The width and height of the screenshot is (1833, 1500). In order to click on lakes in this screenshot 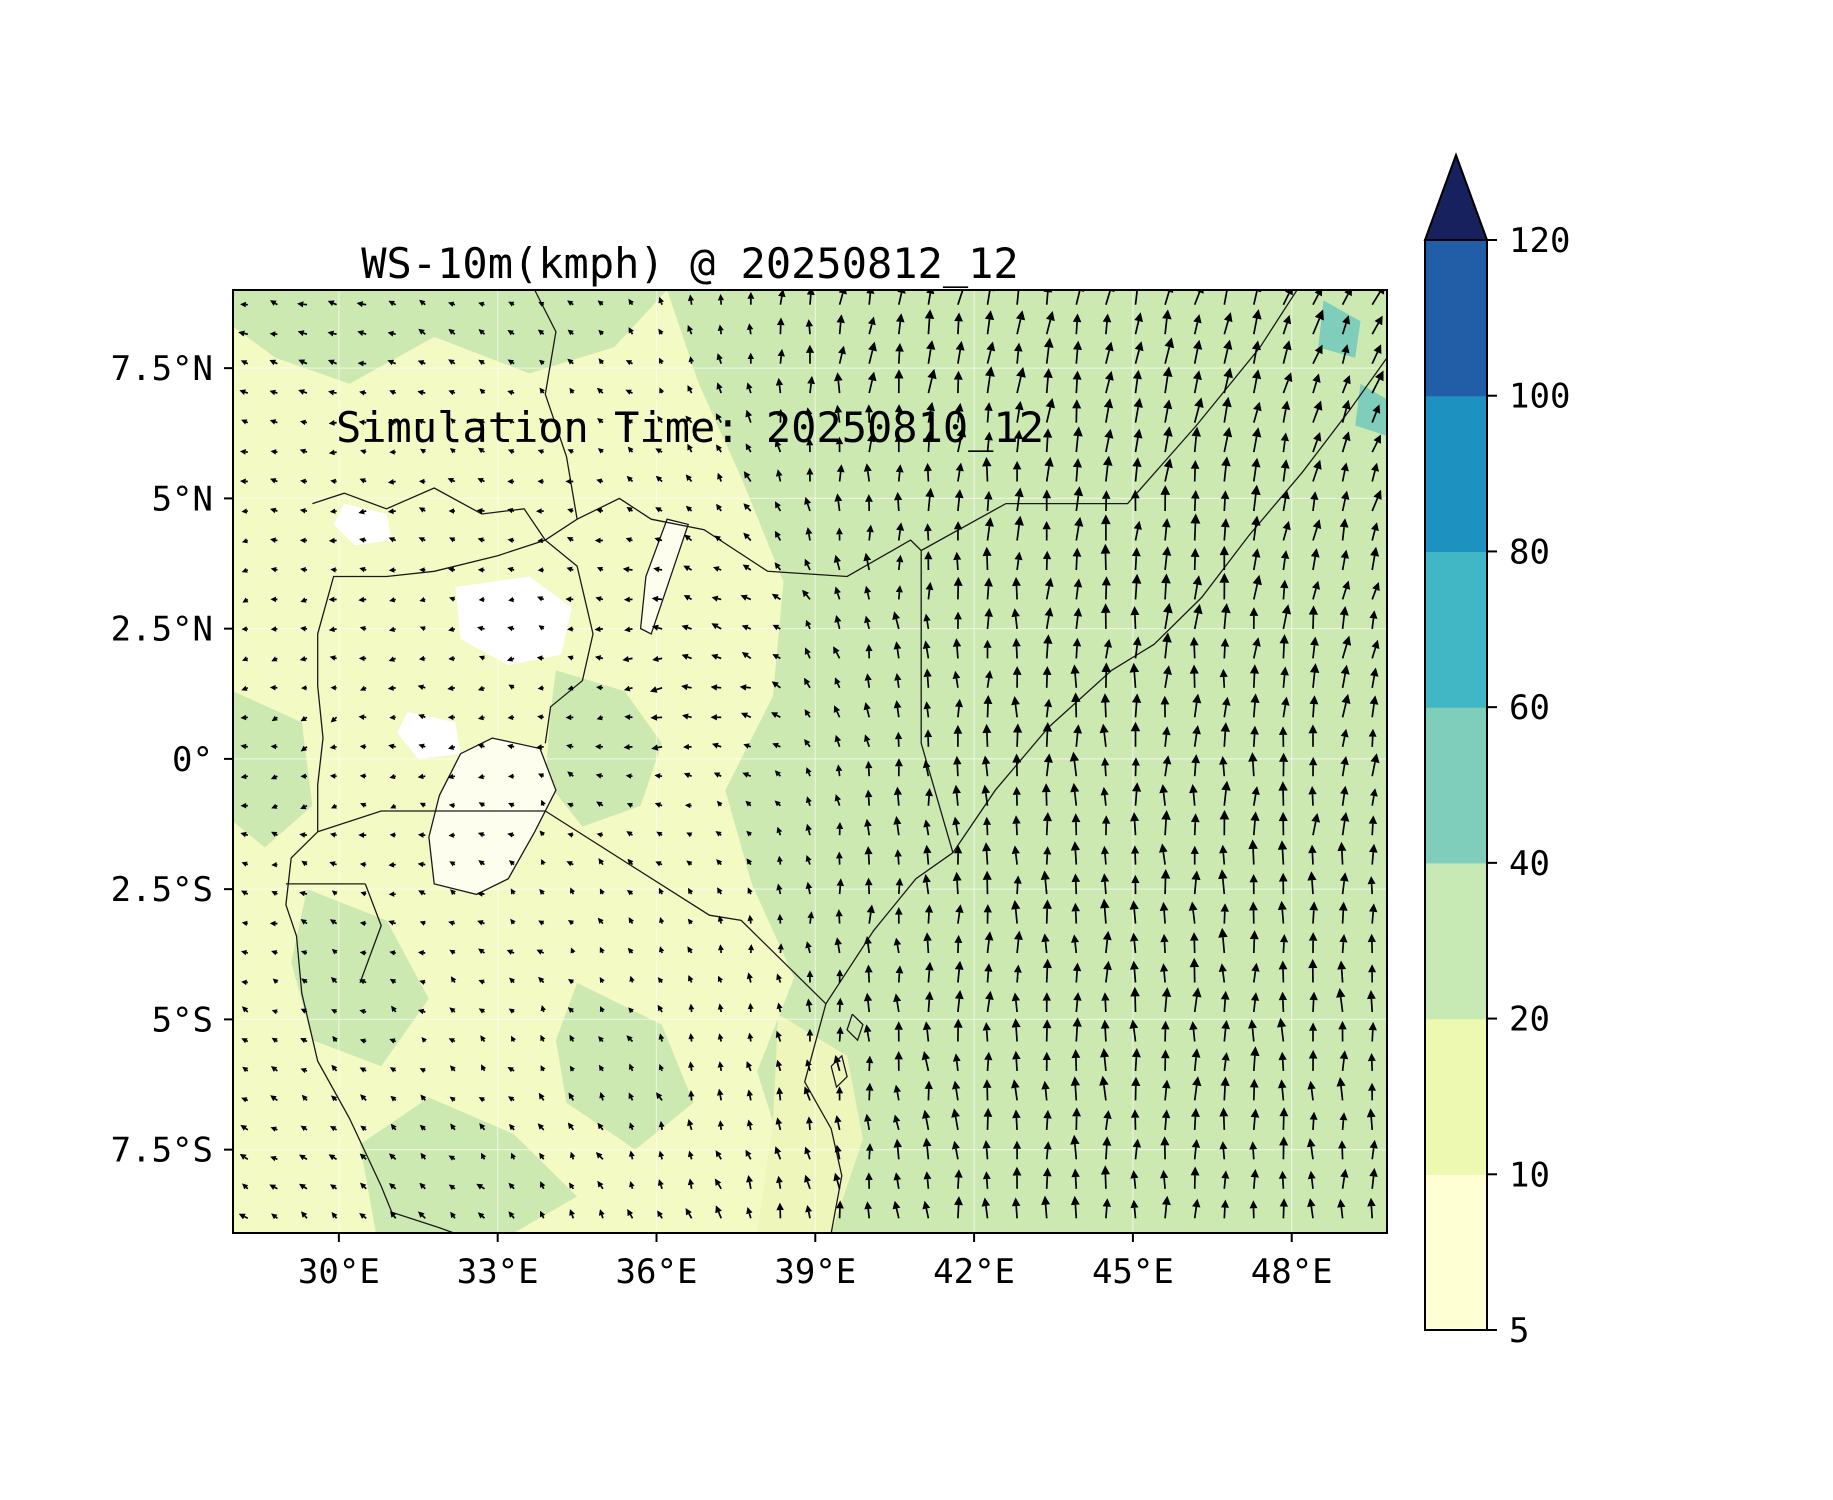, I will do `click(559, 707)`.